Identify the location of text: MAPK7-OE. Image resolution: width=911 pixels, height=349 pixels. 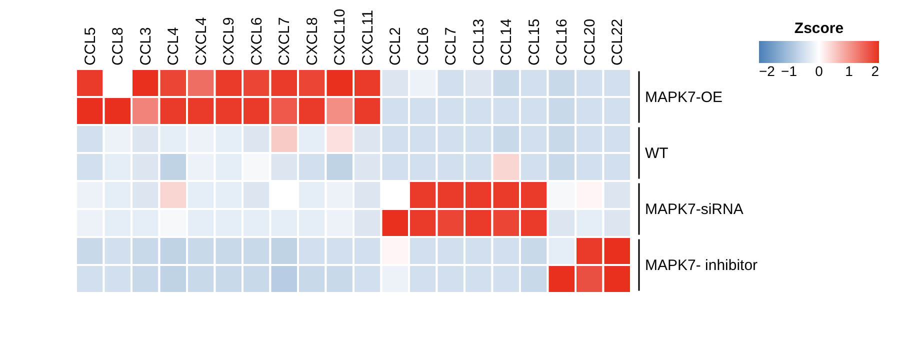
(684, 97).